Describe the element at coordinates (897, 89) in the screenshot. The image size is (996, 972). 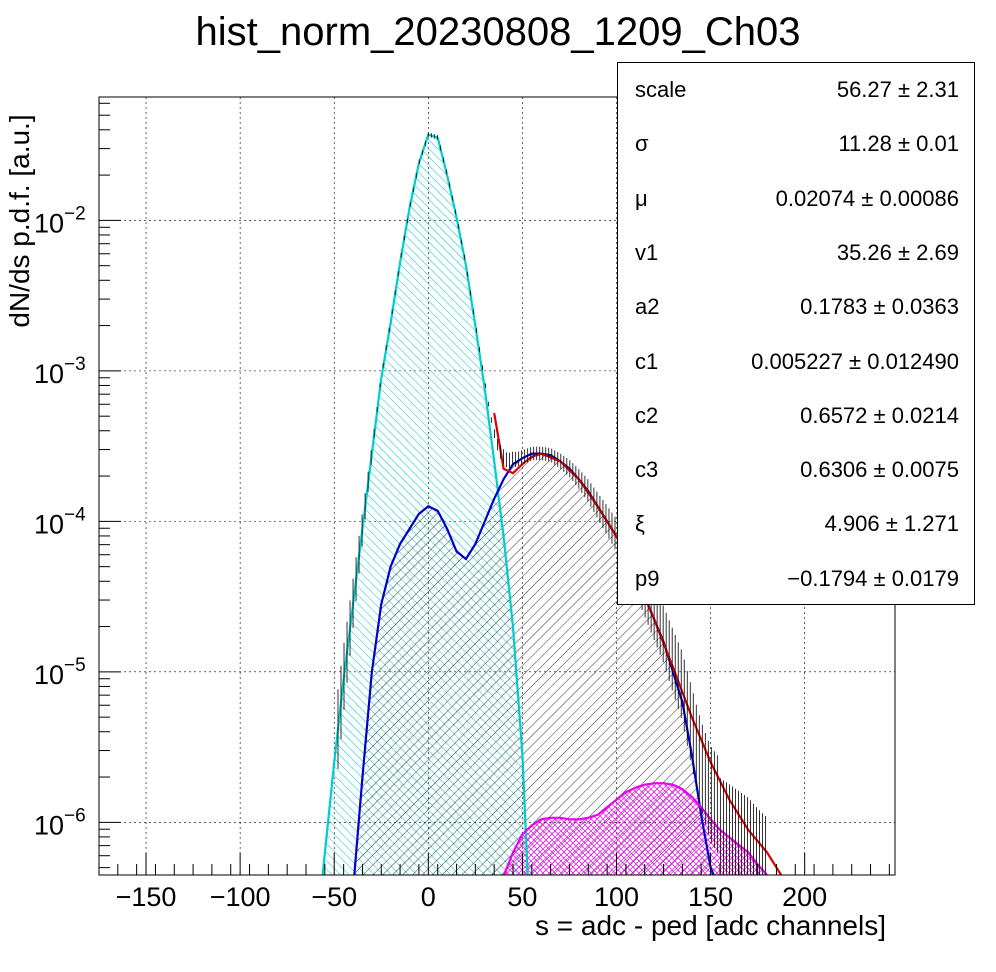
I see `stats-param-value: 56.27 ± 2.31` at that location.